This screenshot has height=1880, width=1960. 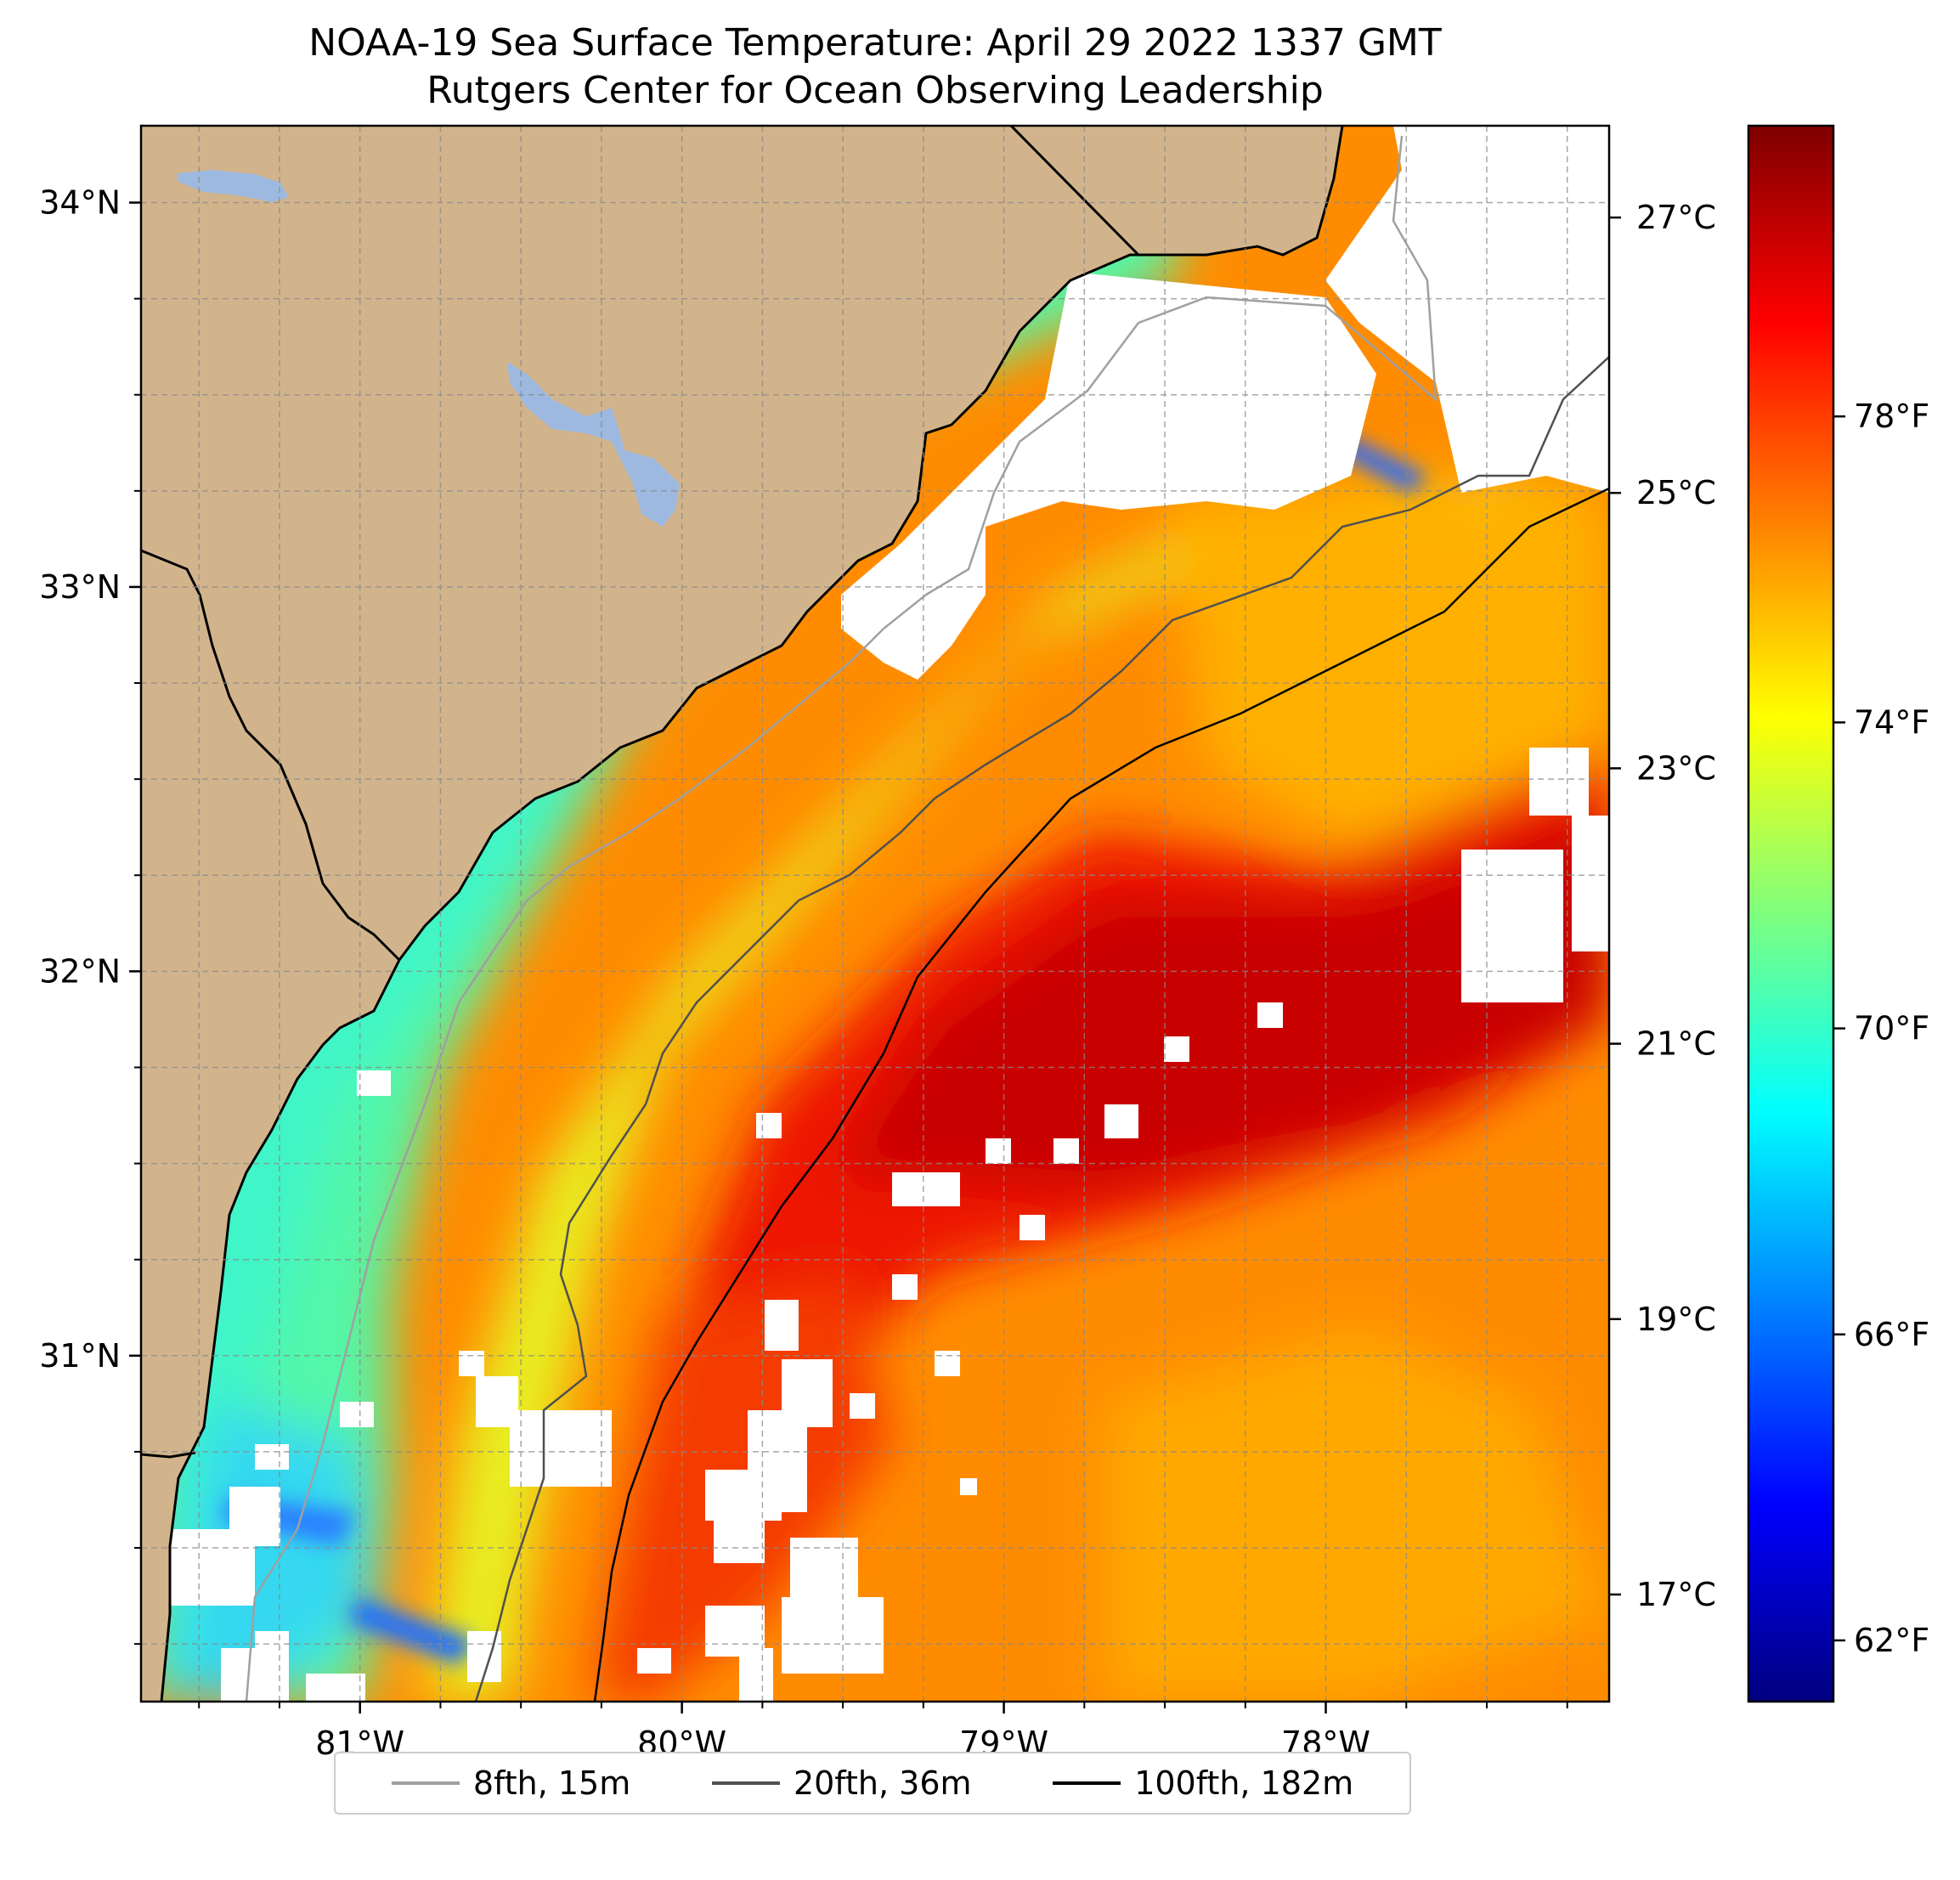 I want to click on celsius-tick-label: 17°C, so click(x=1676, y=1595).